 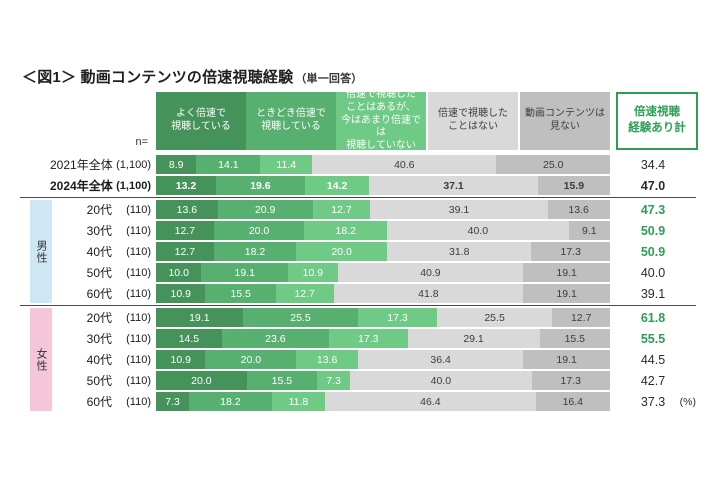 What do you see at coordinates (358, 305) in the screenshot?
I see `group-separator-line` at bounding box center [358, 305].